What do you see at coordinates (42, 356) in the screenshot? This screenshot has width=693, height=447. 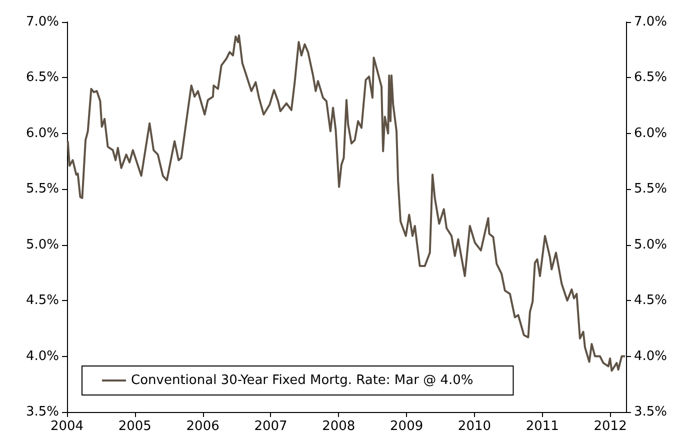 I see `y-tick-label: 4.0%` at bounding box center [42, 356].